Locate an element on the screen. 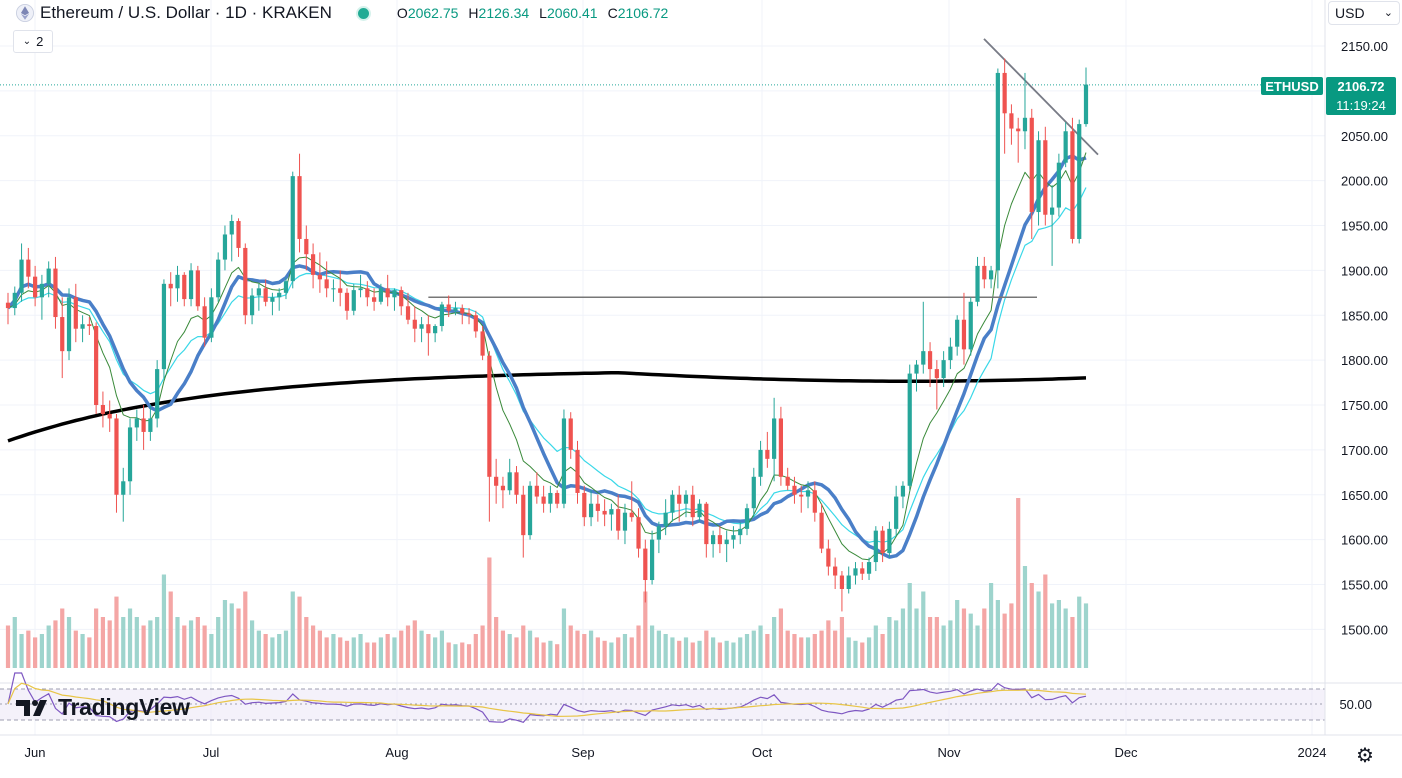  ohlc-low: L2060.41 is located at coordinates (568, 13).